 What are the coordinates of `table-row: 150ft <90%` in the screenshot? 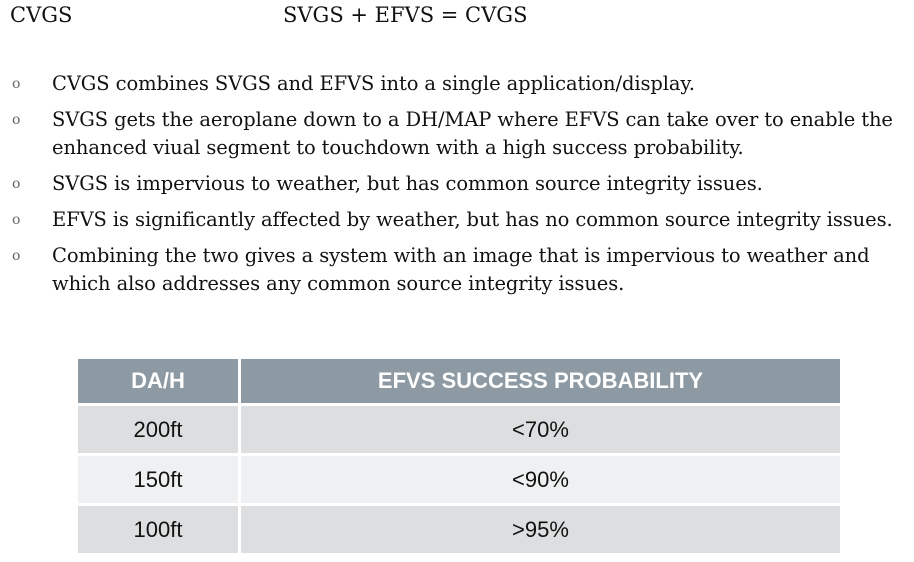 It's located at (459, 480).